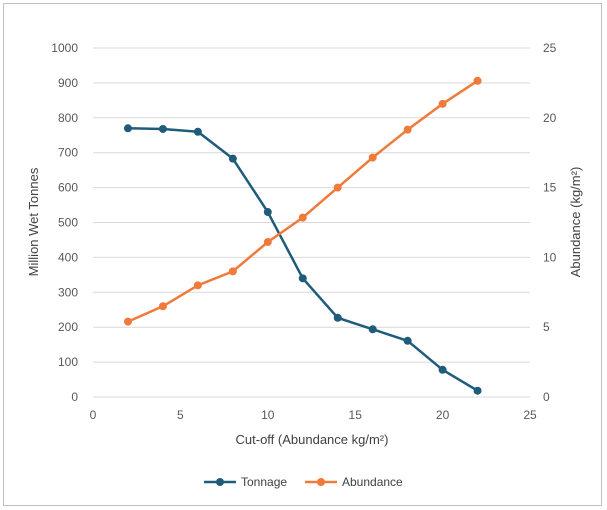 The height and width of the screenshot is (510, 607). I want to click on y-tick-label: 200, so click(68, 327).